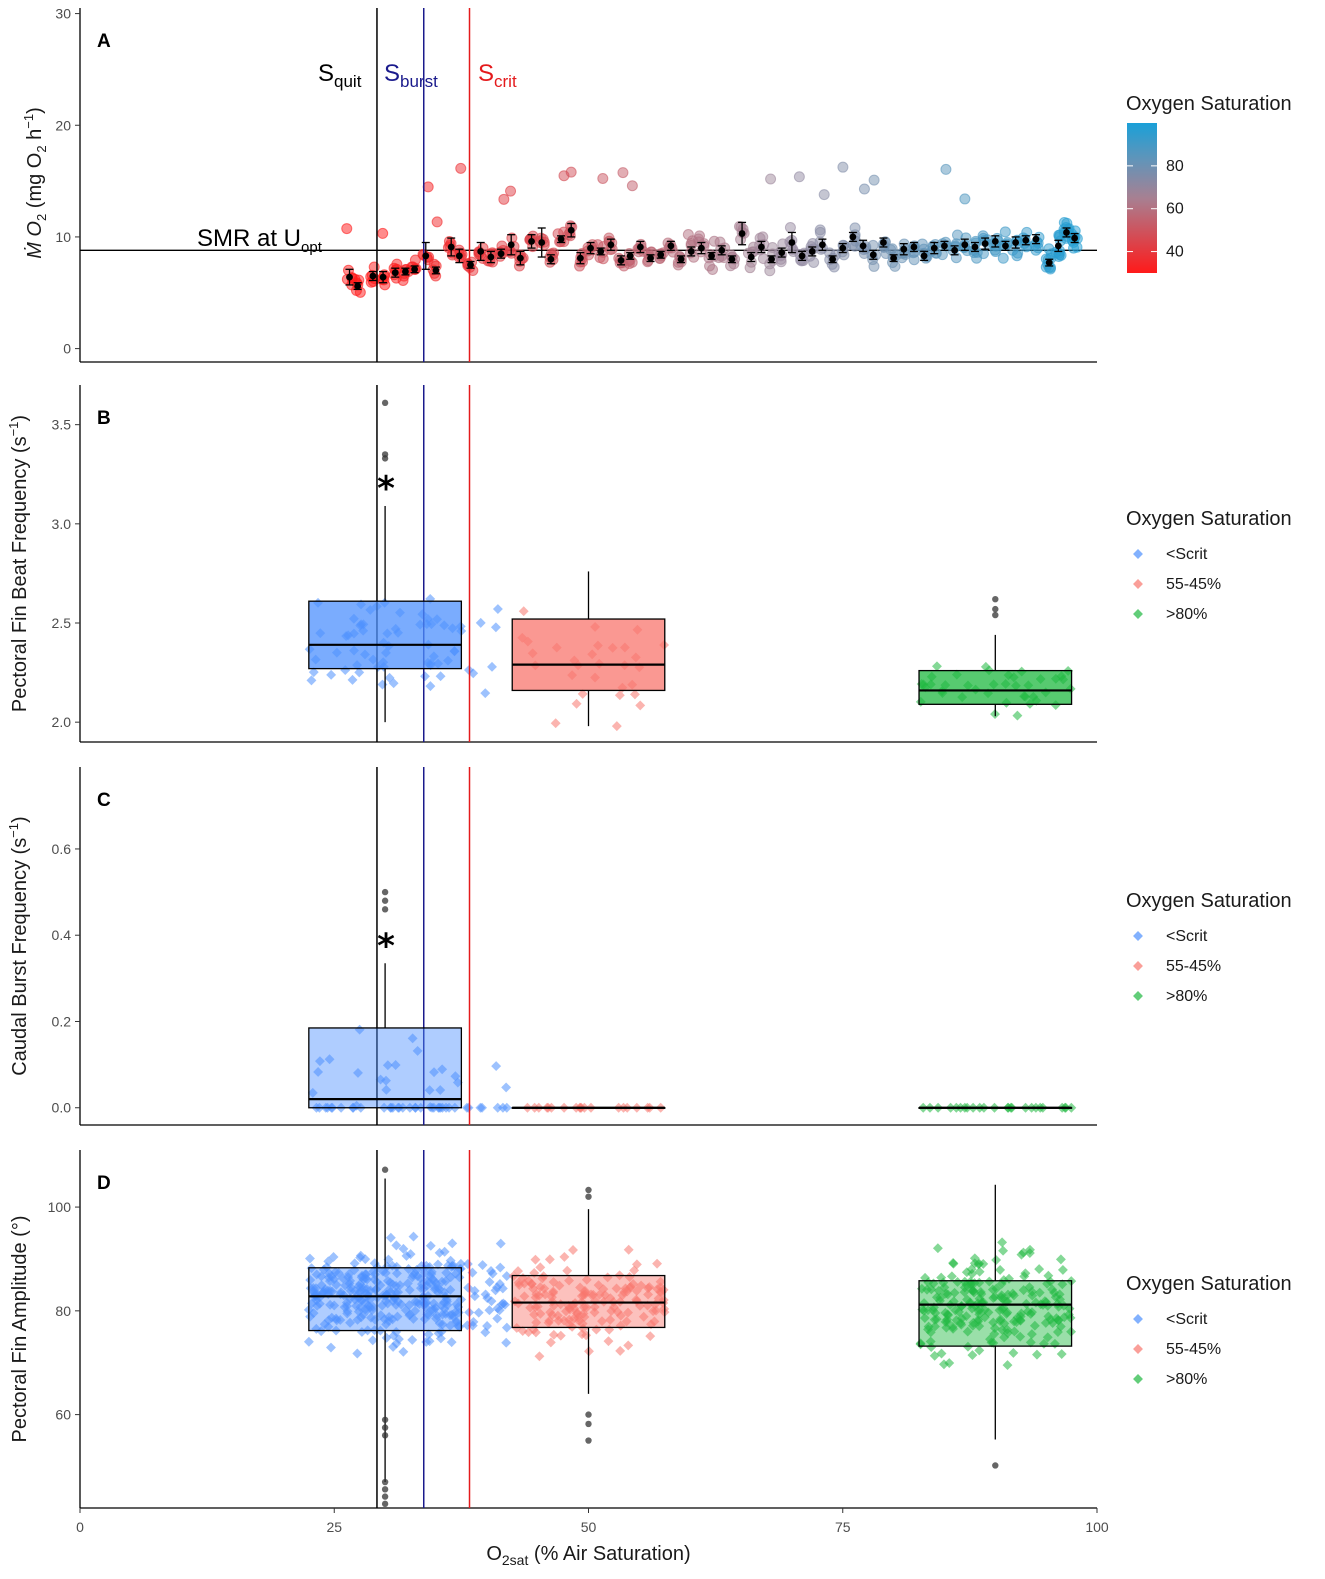 The height and width of the screenshot is (1579, 1325). I want to click on colorbar-tick-label: 80, so click(1175, 166).